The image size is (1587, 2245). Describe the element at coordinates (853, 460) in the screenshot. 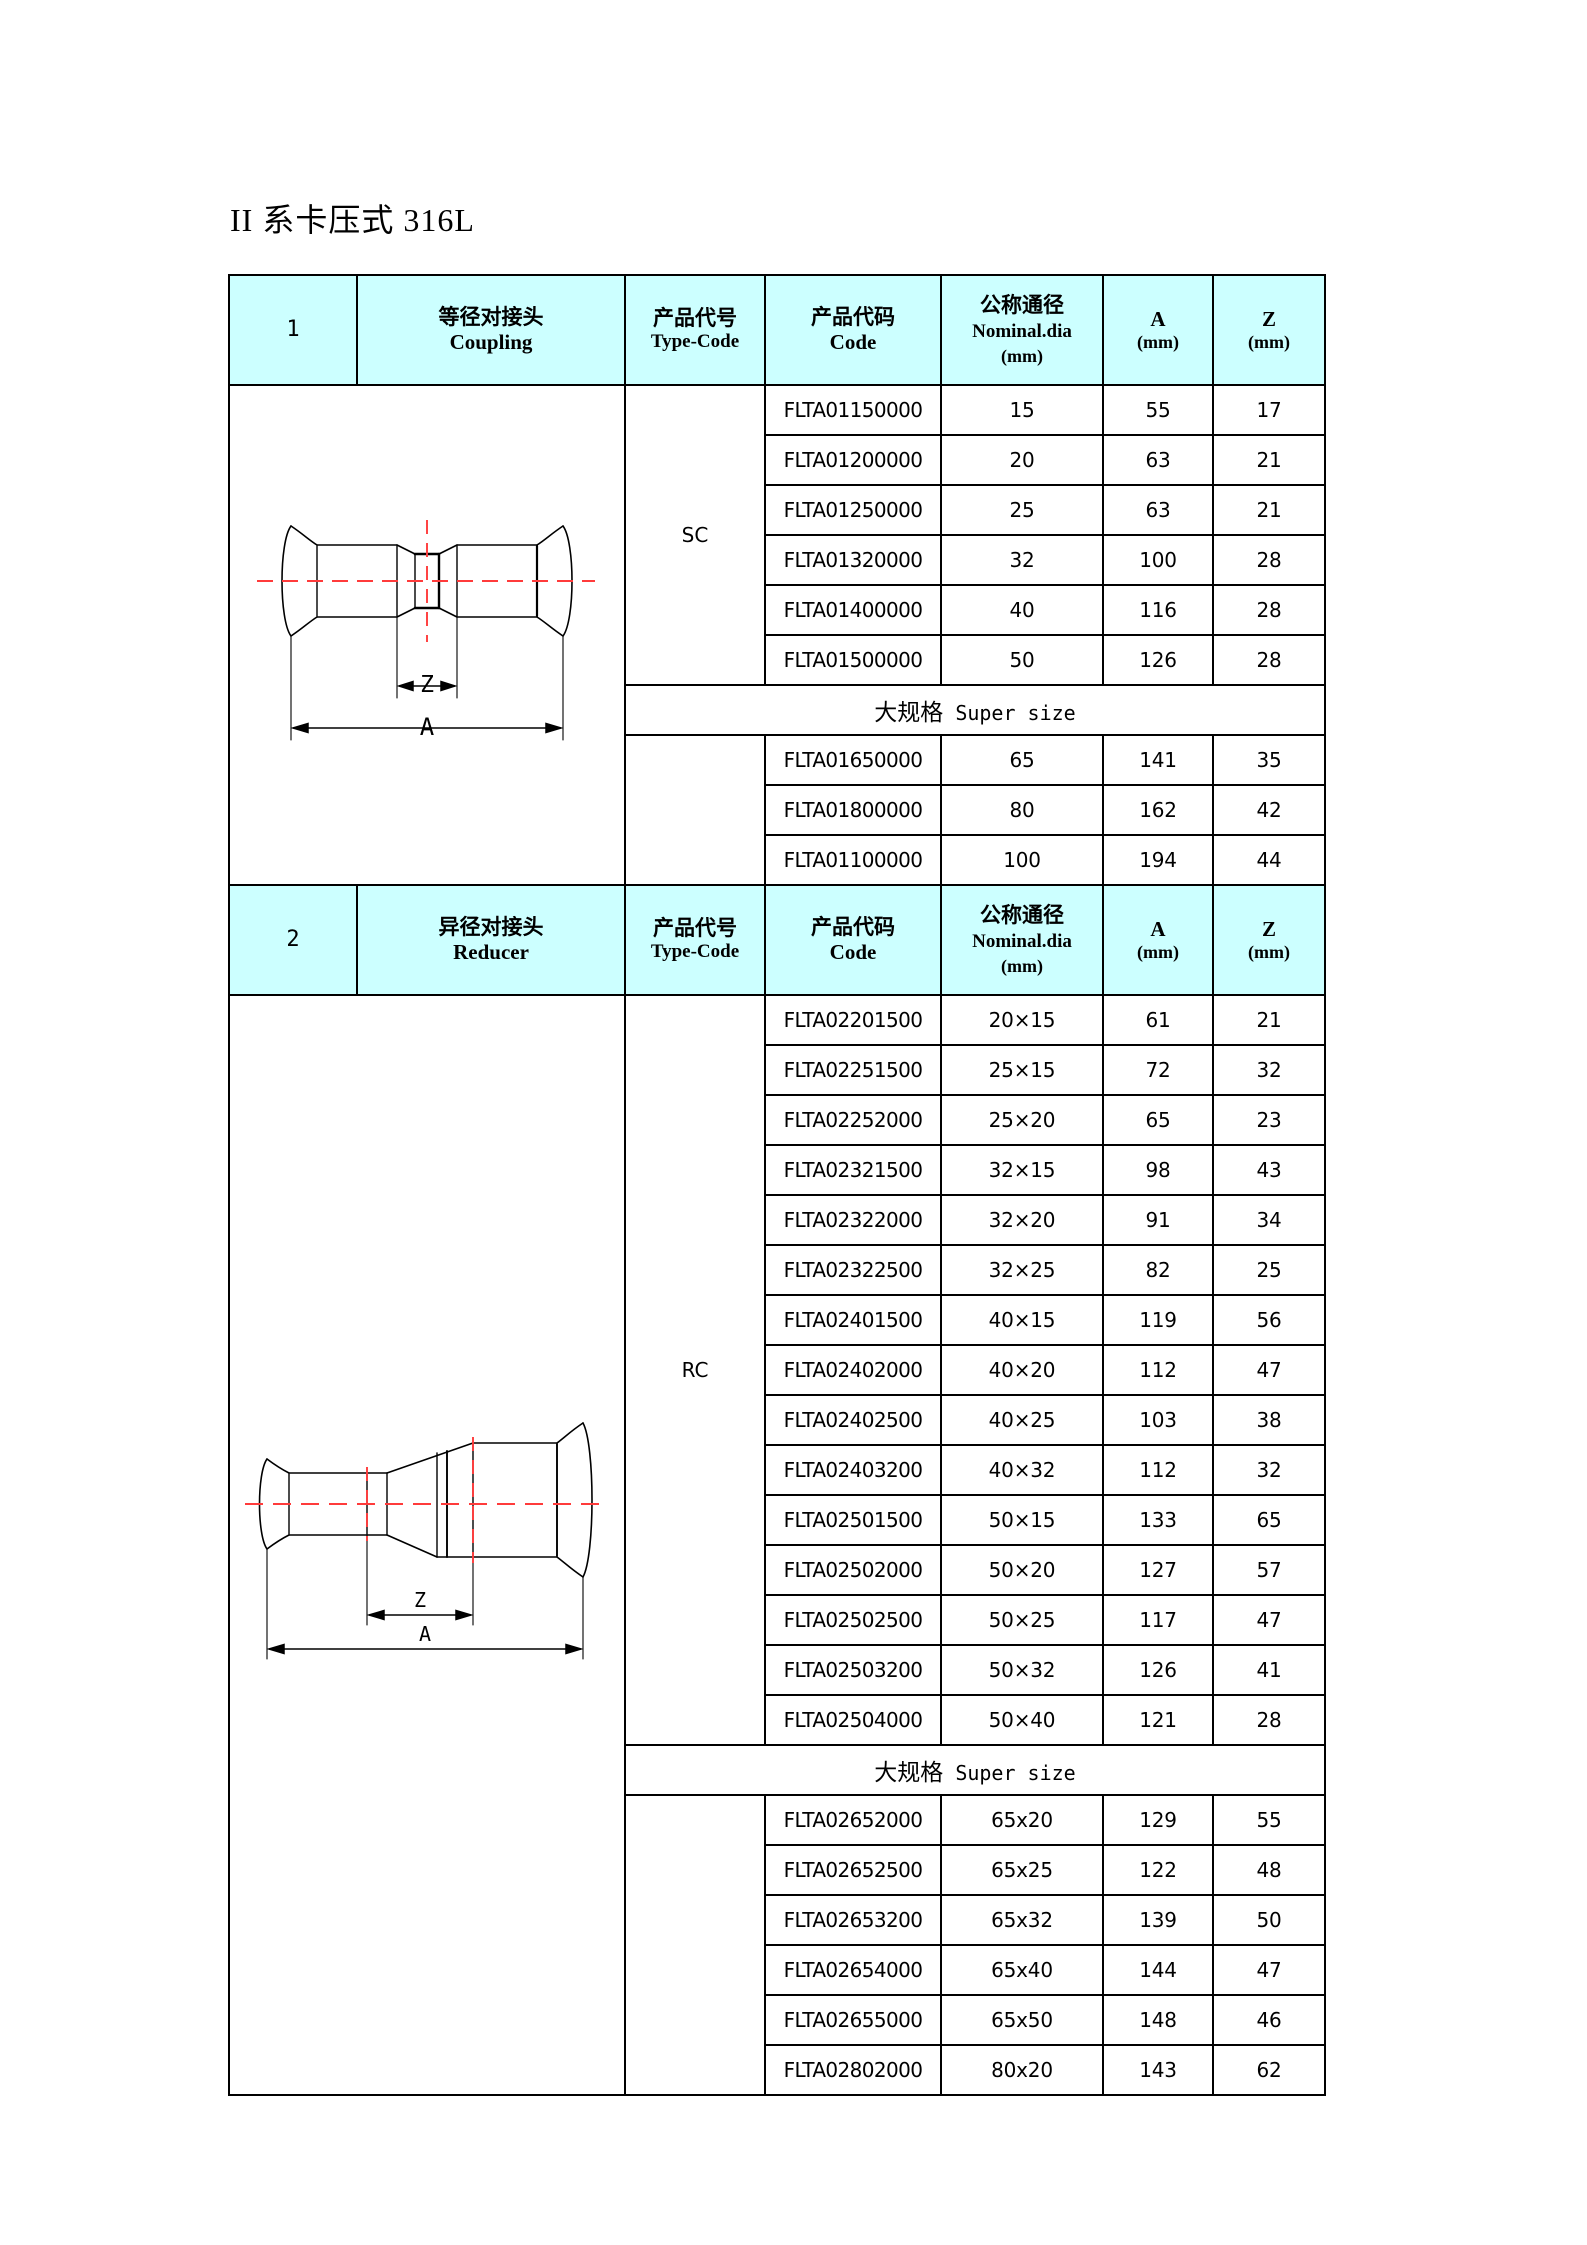

I see `product-code: FLTA01200000` at that location.